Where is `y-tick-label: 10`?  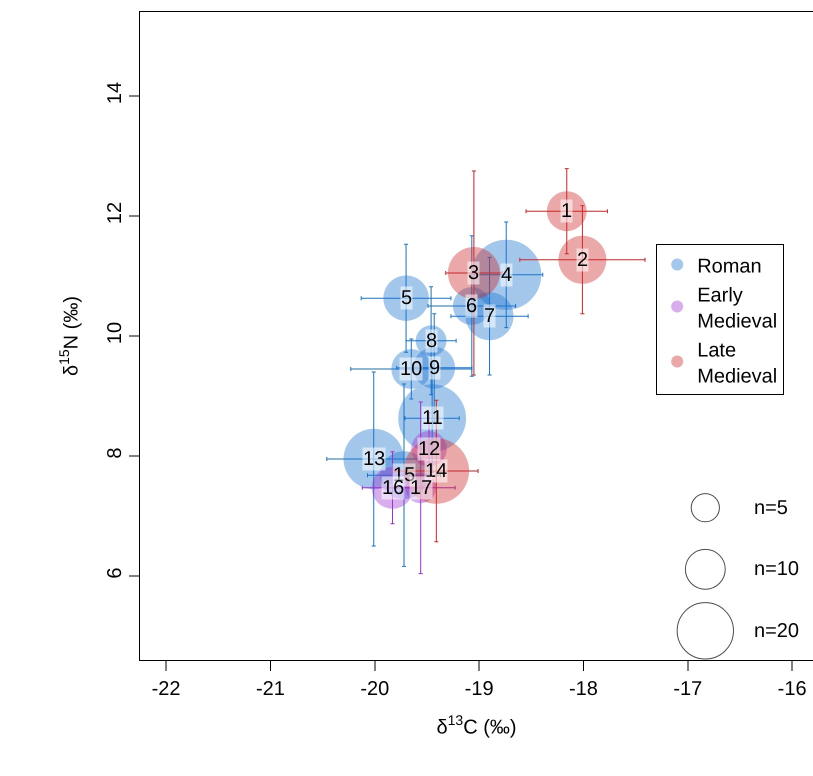 y-tick-label: 10 is located at coordinates (115, 333).